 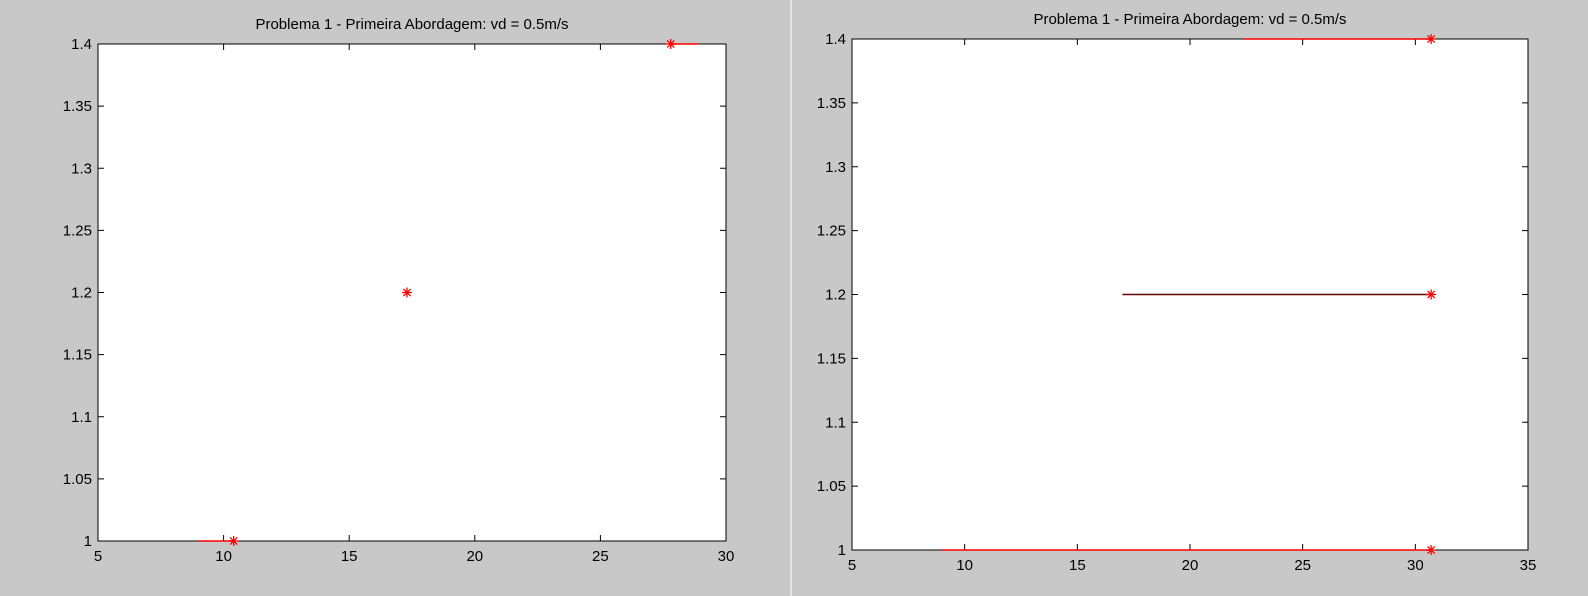 What do you see at coordinates (791, 298) in the screenshot?
I see `panel-divider` at bounding box center [791, 298].